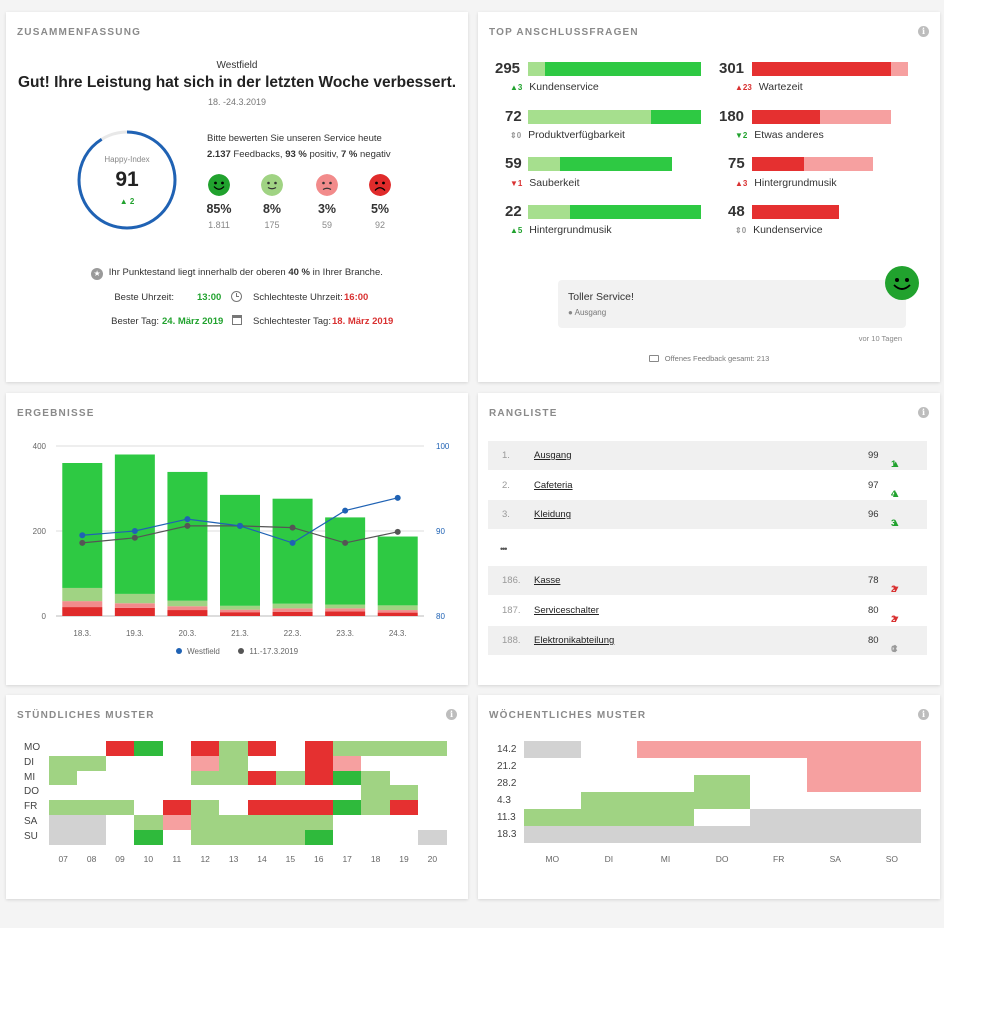 The height and width of the screenshot is (1024, 1001). What do you see at coordinates (547, 580) in the screenshot?
I see `rank-name-link: Kasse` at bounding box center [547, 580].